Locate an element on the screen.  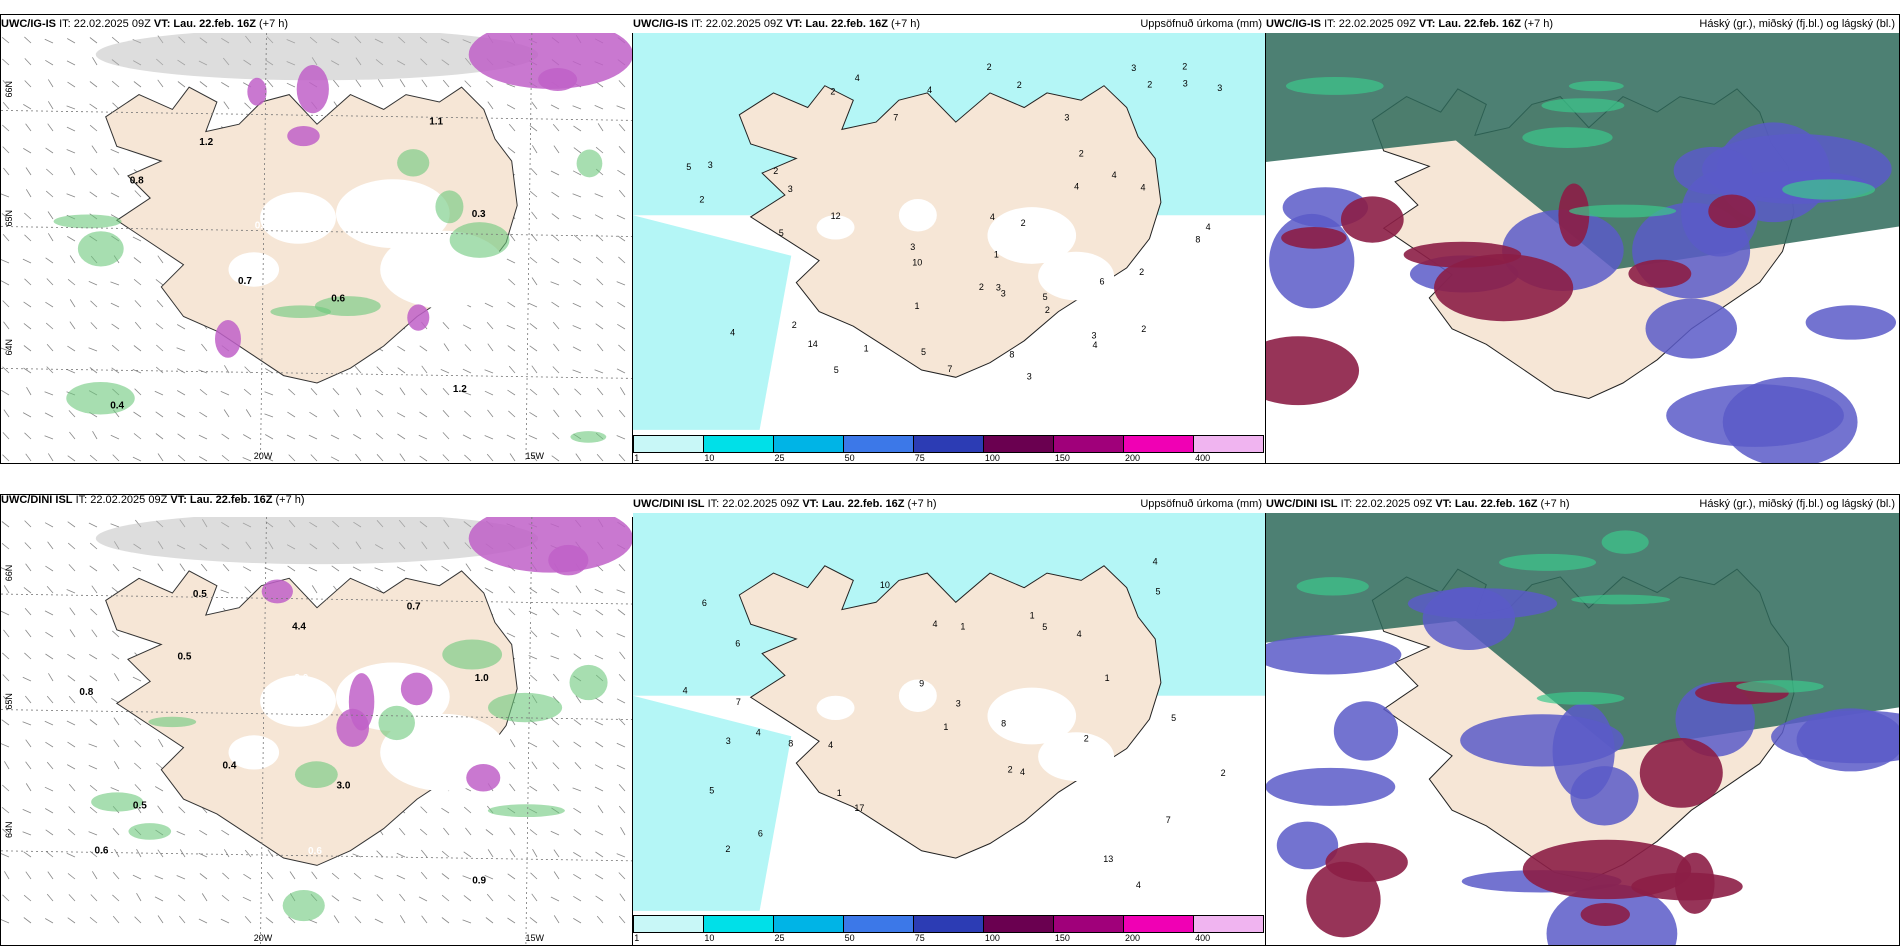
model-name: UWC/IG-IS is located at coordinates (660, 24).